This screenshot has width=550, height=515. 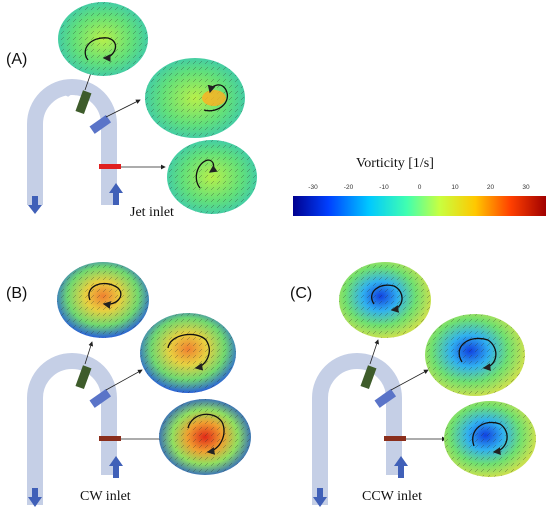 What do you see at coordinates (387, 298) in the screenshot?
I see `vortex-curve-c1` at bounding box center [387, 298].